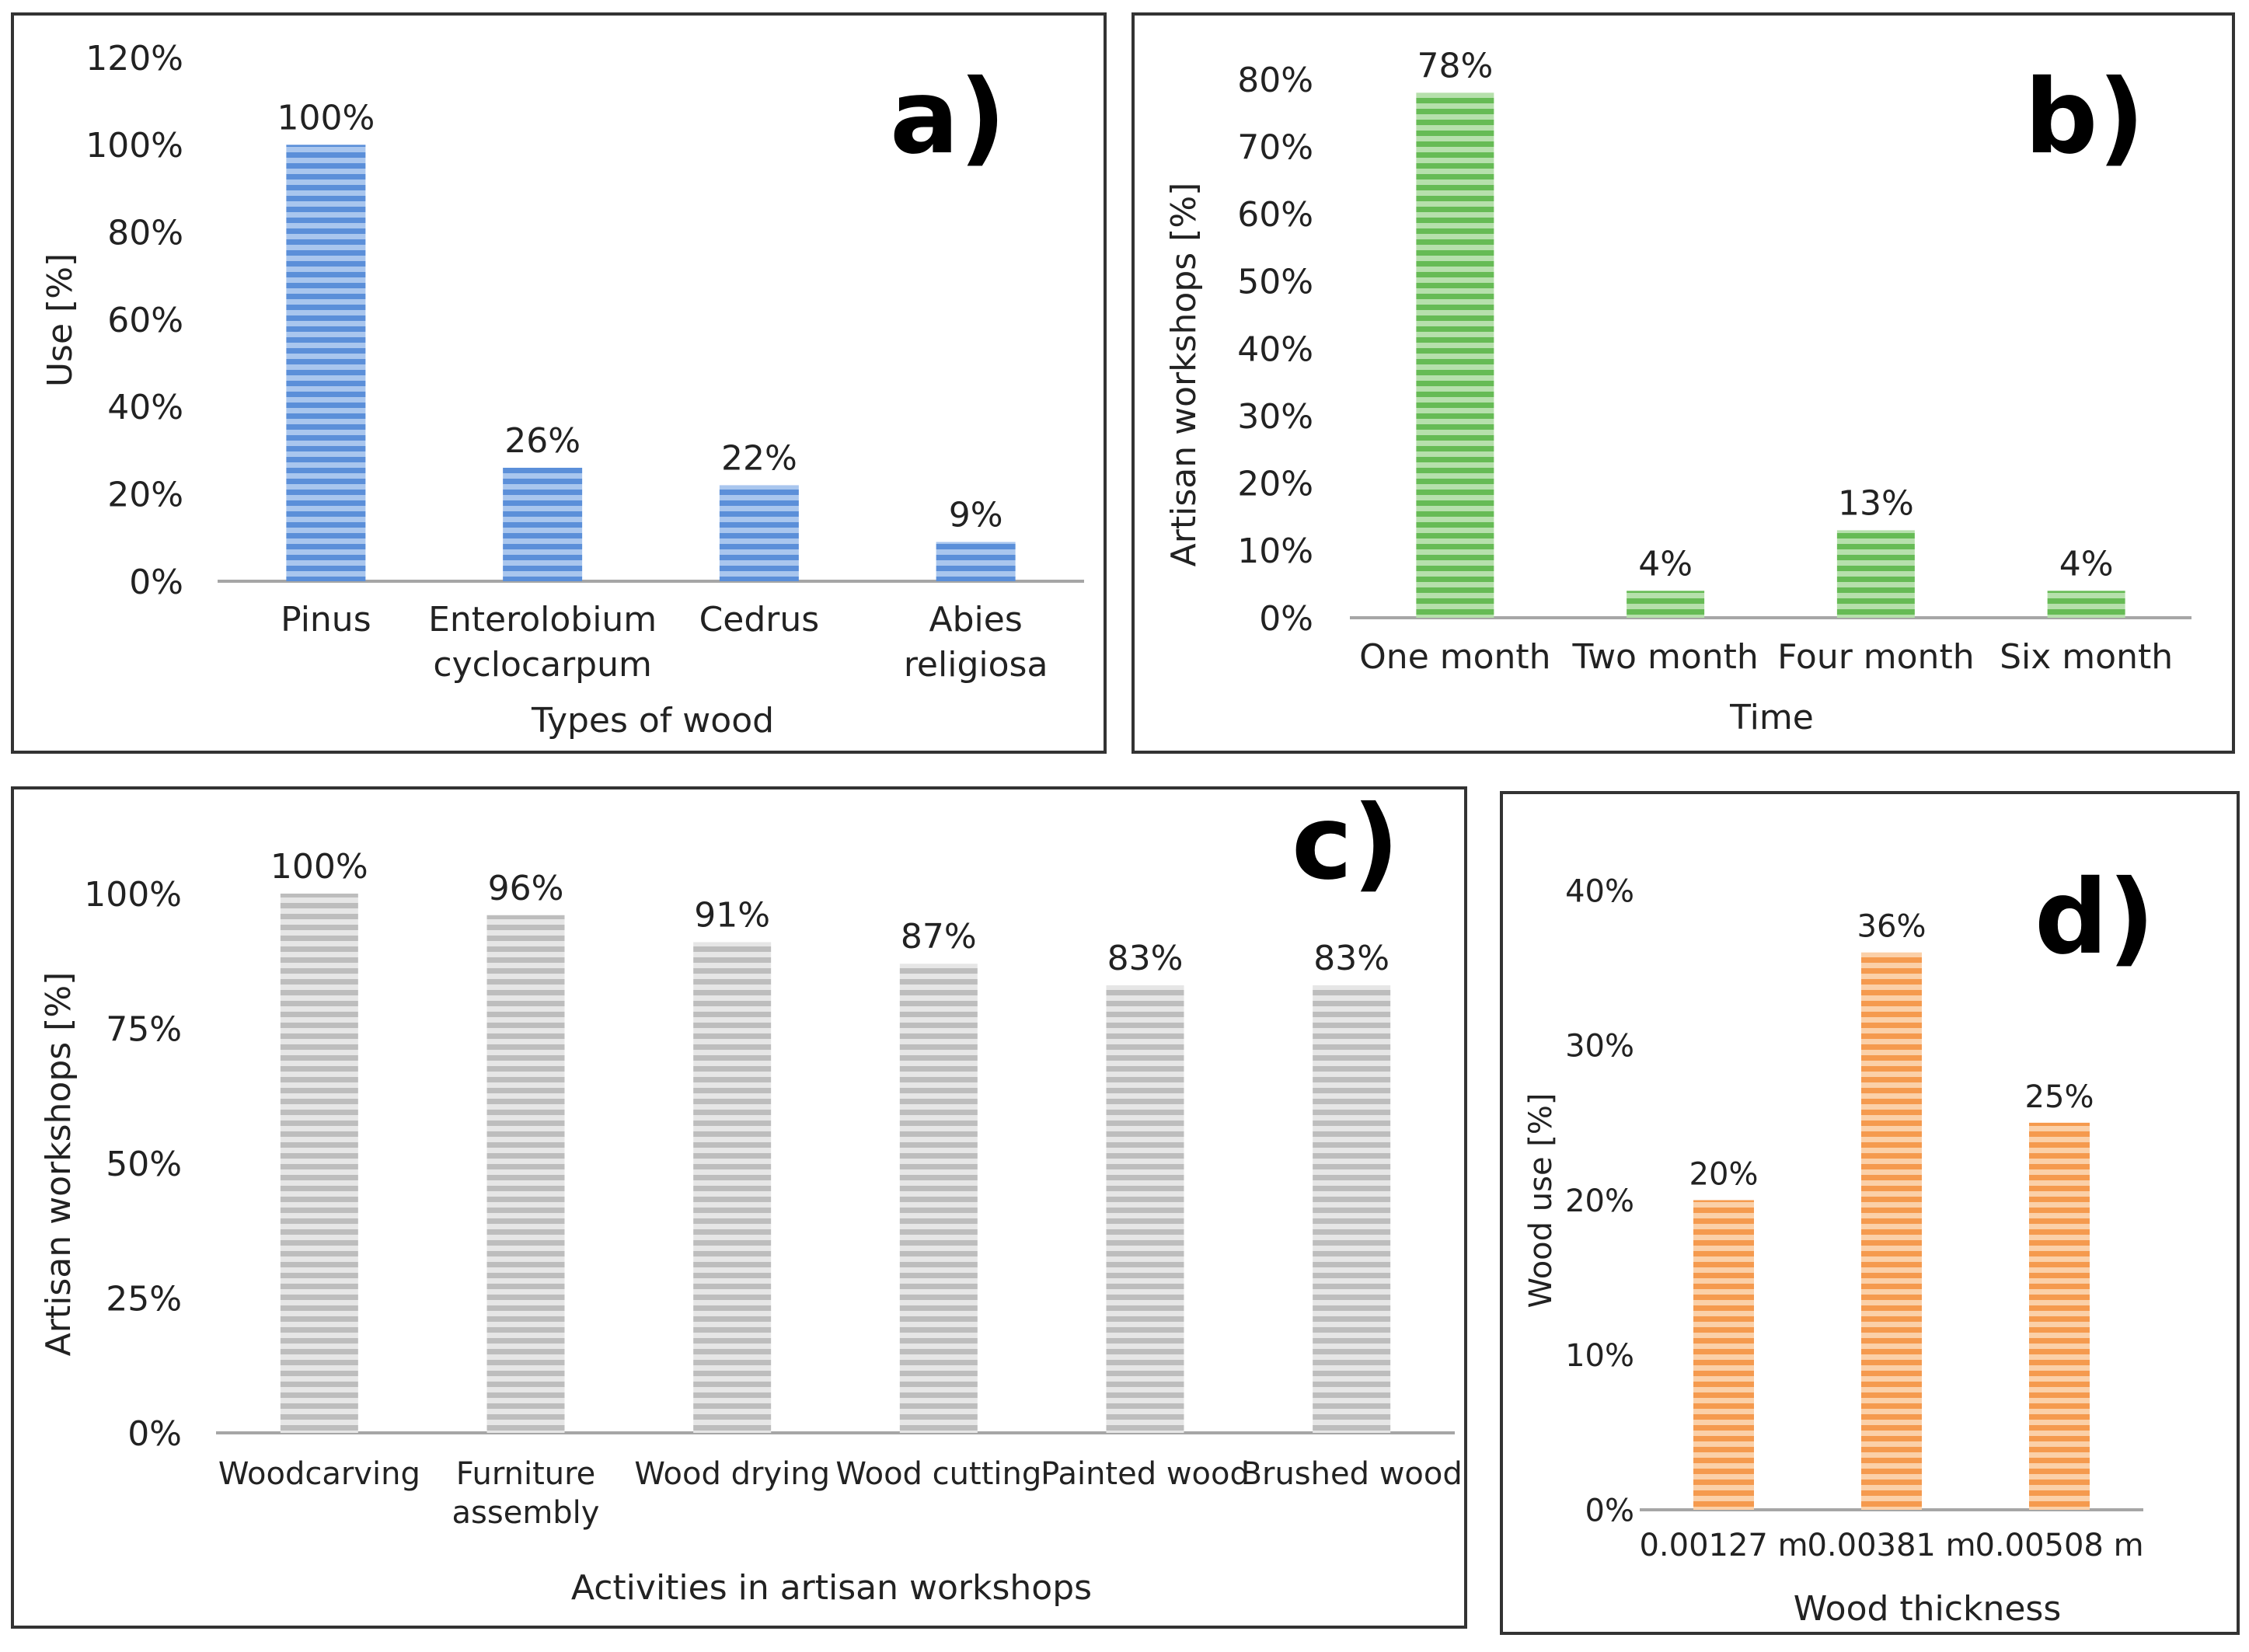 Image resolution: width=2249 pixels, height=1652 pixels. What do you see at coordinates (1455, 65) in the screenshot?
I see `data-label: 78%` at bounding box center [1455, 65].